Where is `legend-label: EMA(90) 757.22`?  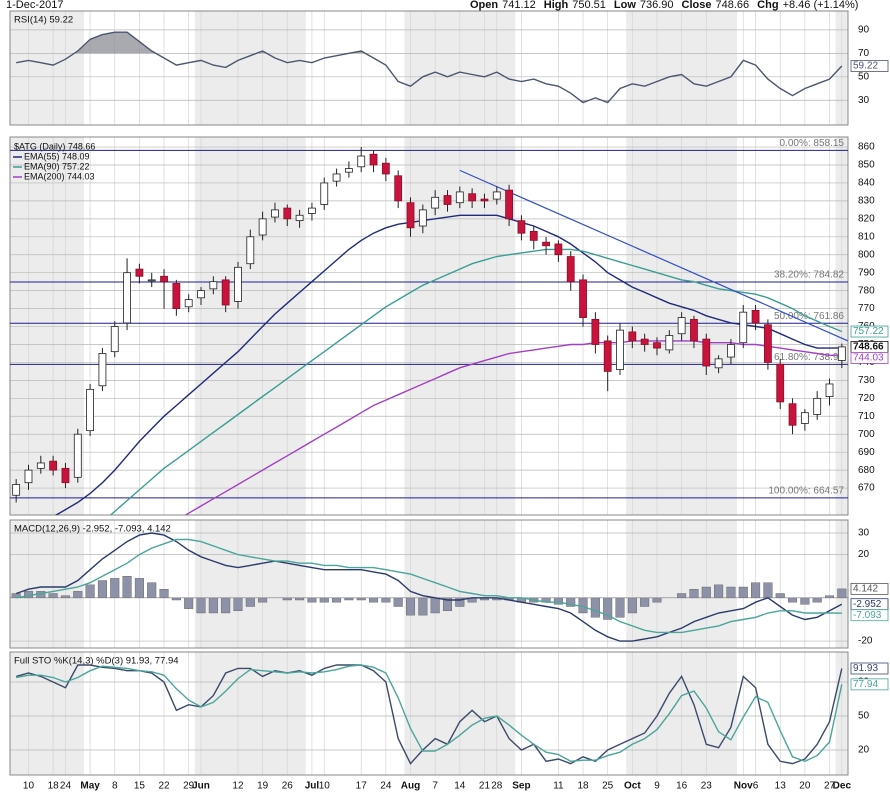
legend-label: EMA(90) 757.22 is located at coordinates (57, 166).